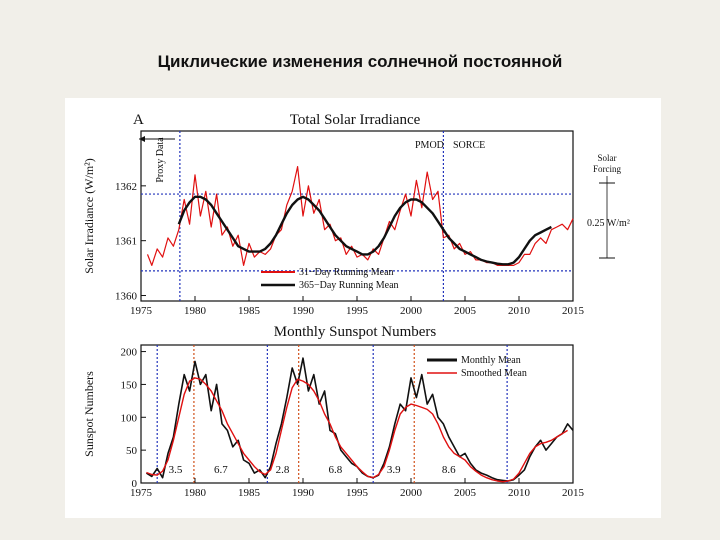 This screenshot has height=540, width=720. What do you see at coordinates (89, 216) in the screenshot?
I see `tsi-y-axis-label: Solar Irradiance (W/m²)` at bounding box center [89, 216].